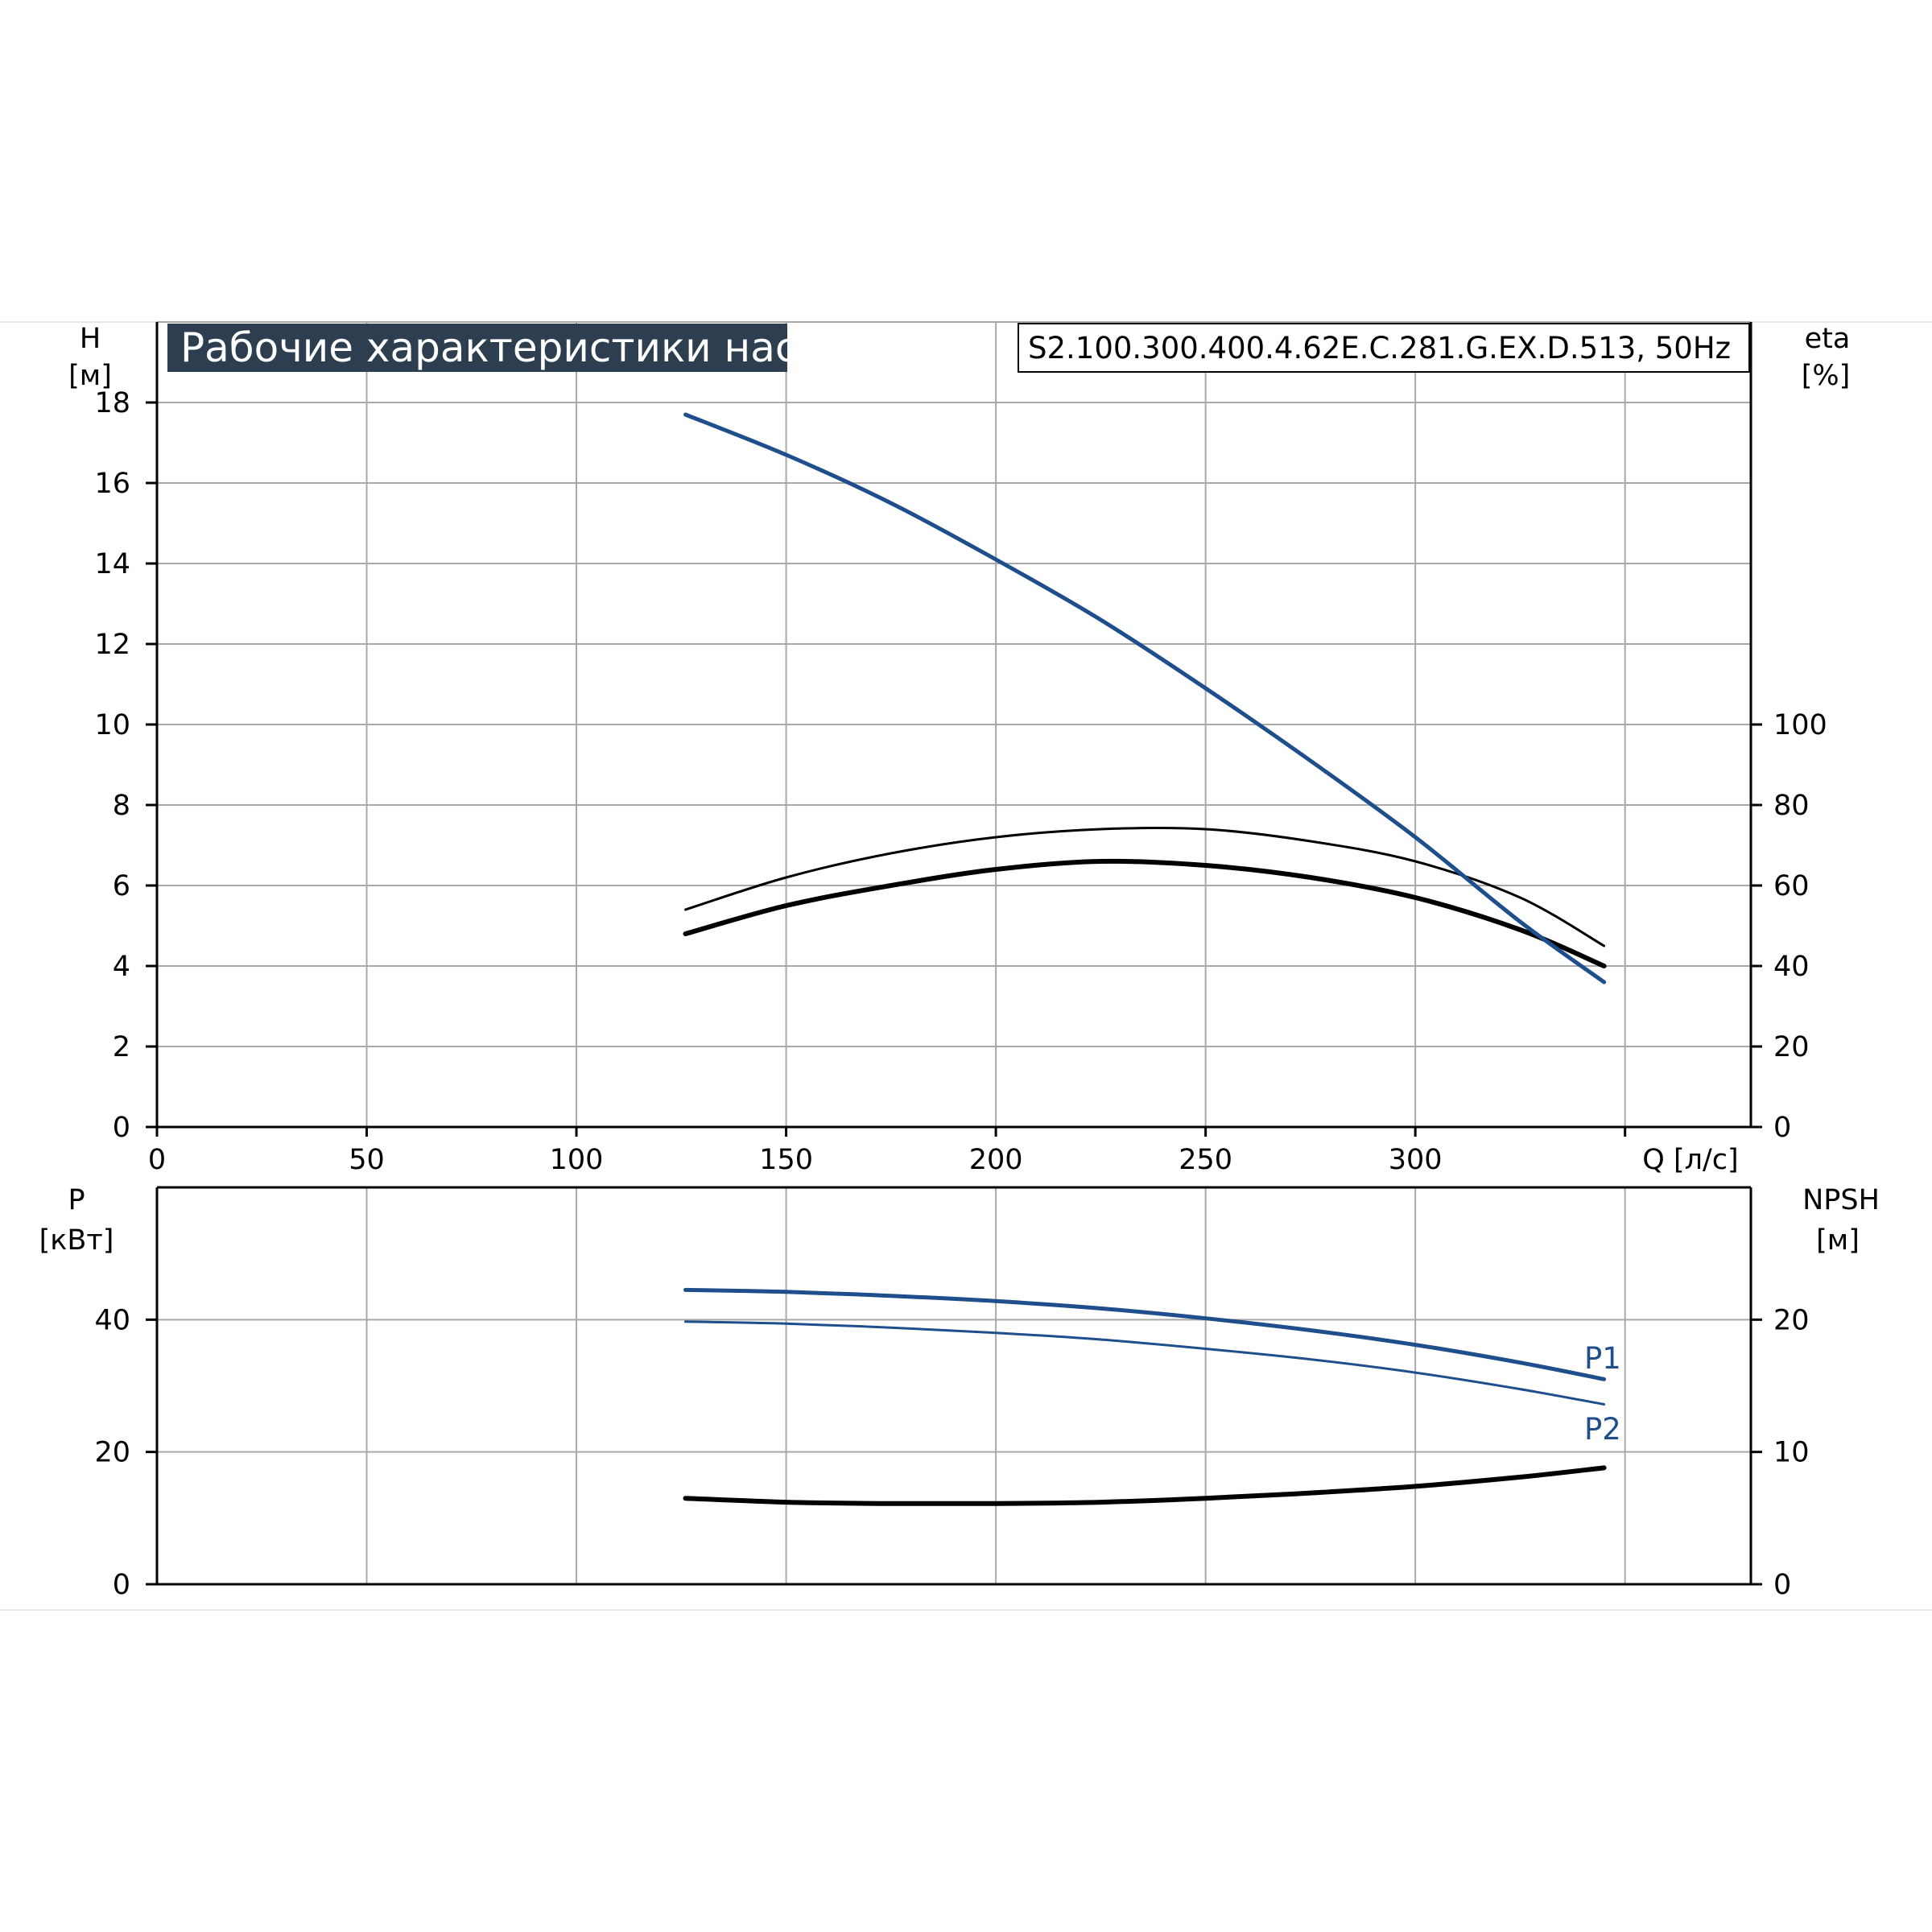 The height and width of the screenshot is (1932, 1932). I want to click on y2-axis-label-eta: eta, so click(1828, 339).